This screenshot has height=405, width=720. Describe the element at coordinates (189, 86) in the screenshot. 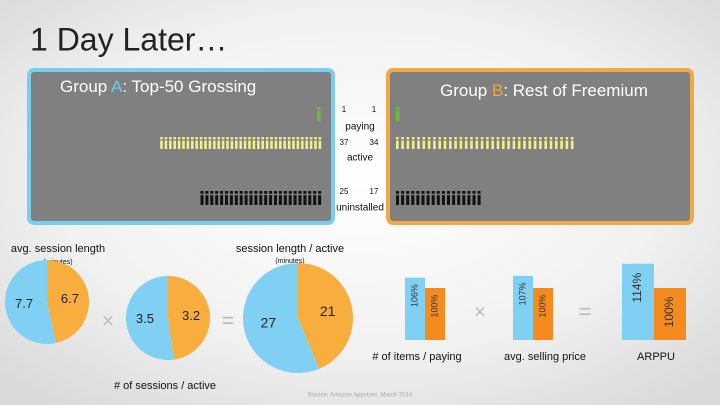

I see `group-name: : Top-50 Grossing` at that location.